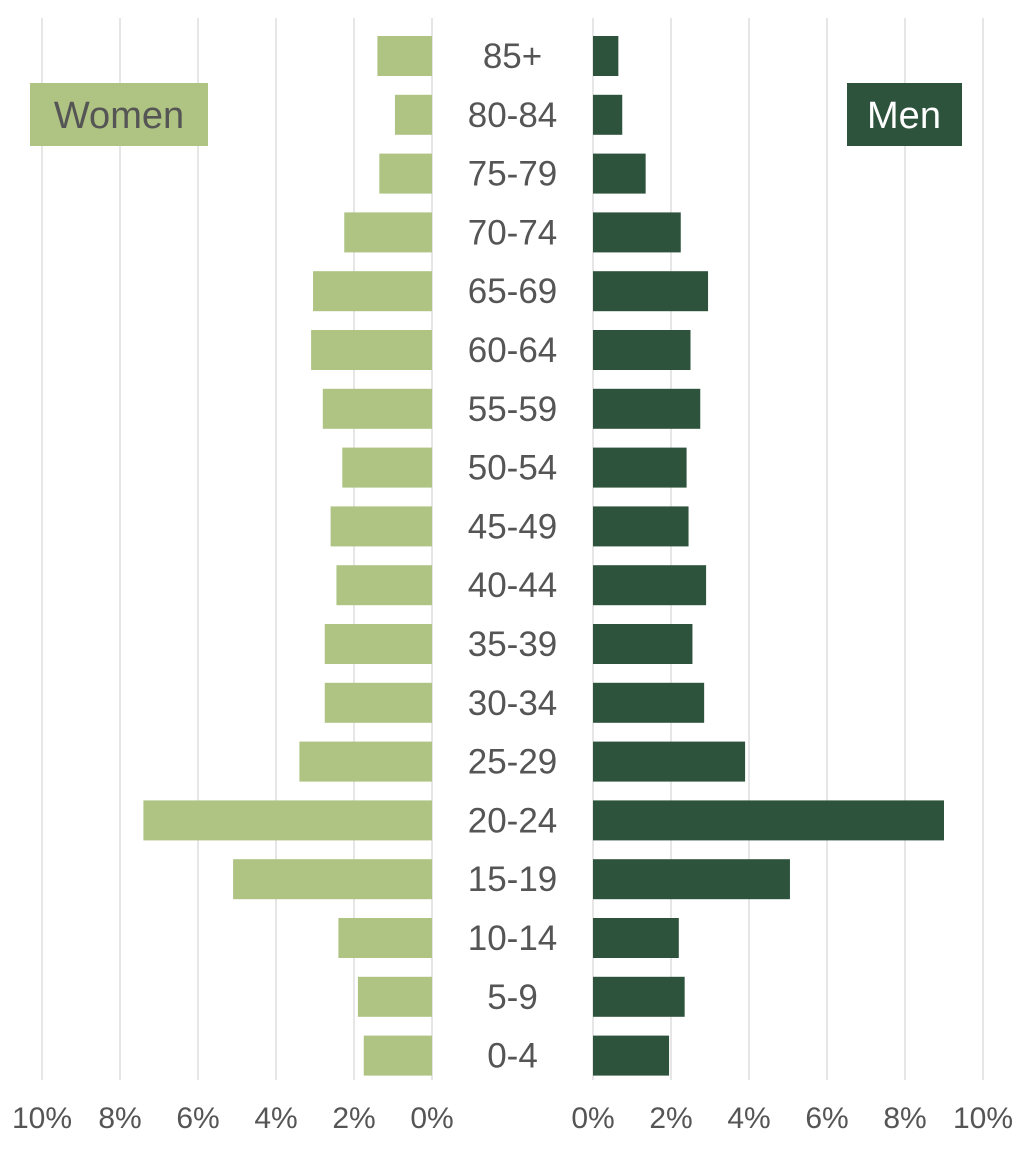  I want to click on legend: Women Men, so click(496, 114).